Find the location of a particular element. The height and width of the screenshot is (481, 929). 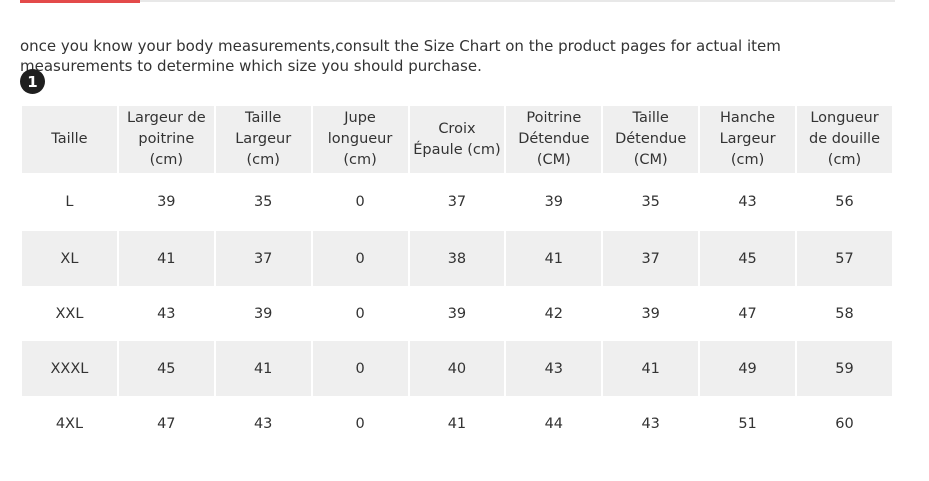

table-cell: 44 is located at coordinates (554, 423).